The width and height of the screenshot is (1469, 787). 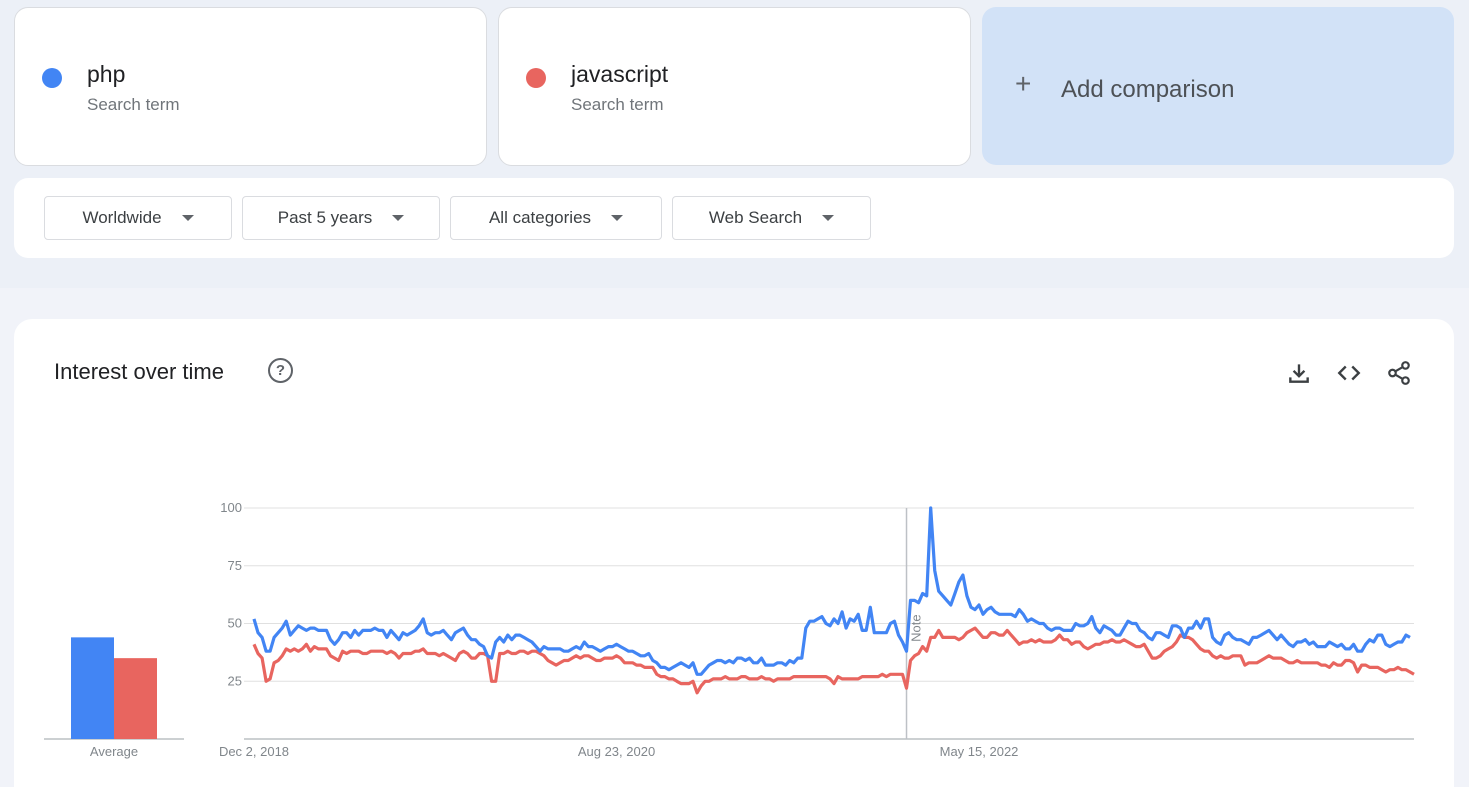 I want to click on add-comparison-button: + Add comparison, so click(x=1218, y=86).